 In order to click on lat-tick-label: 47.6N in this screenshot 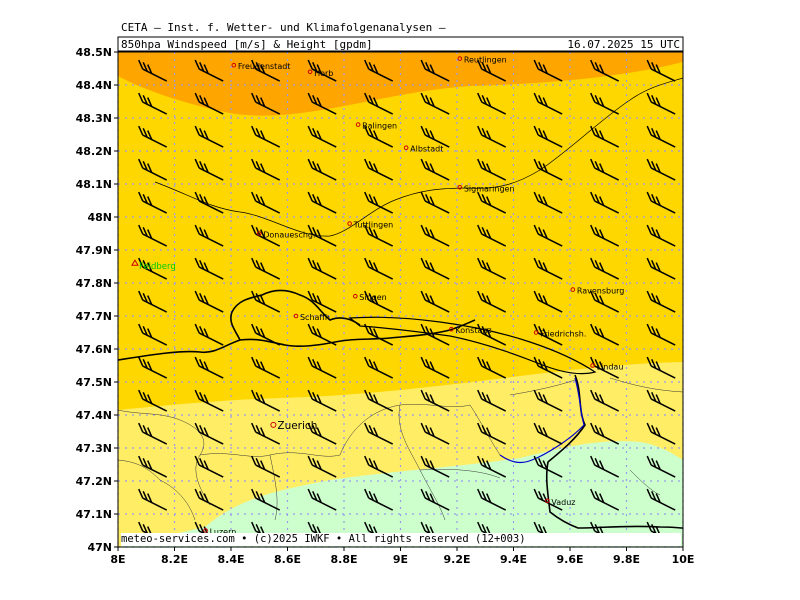, I will do `click(94, 349)`.